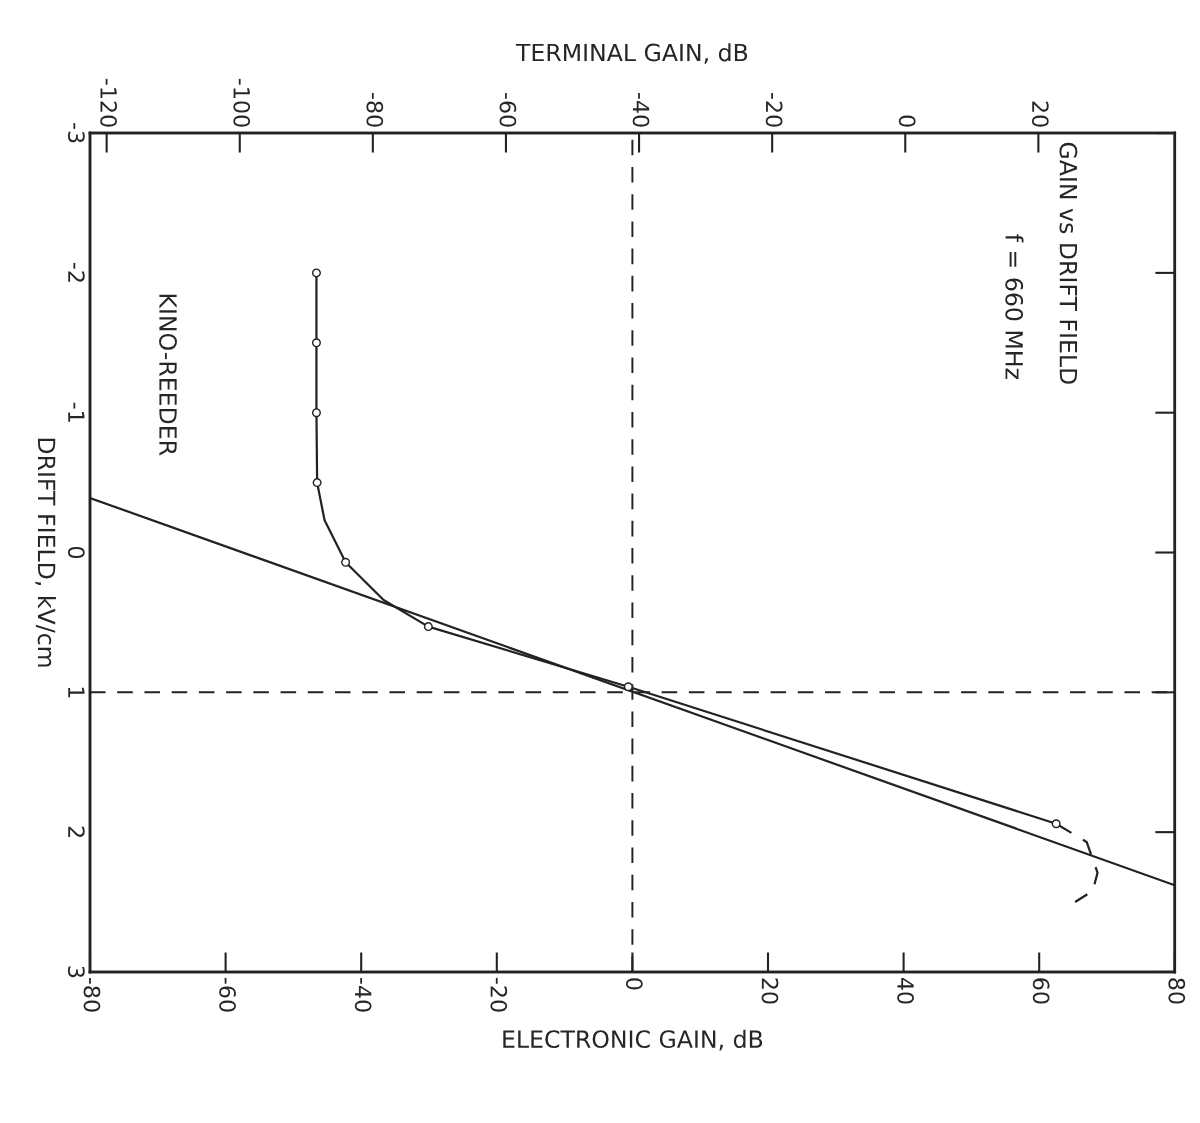 The image size is (1200, 1123). Describe the element at coordinates (907, 121) in the screenshot. I see `x2-tick-label: 0` at that location.